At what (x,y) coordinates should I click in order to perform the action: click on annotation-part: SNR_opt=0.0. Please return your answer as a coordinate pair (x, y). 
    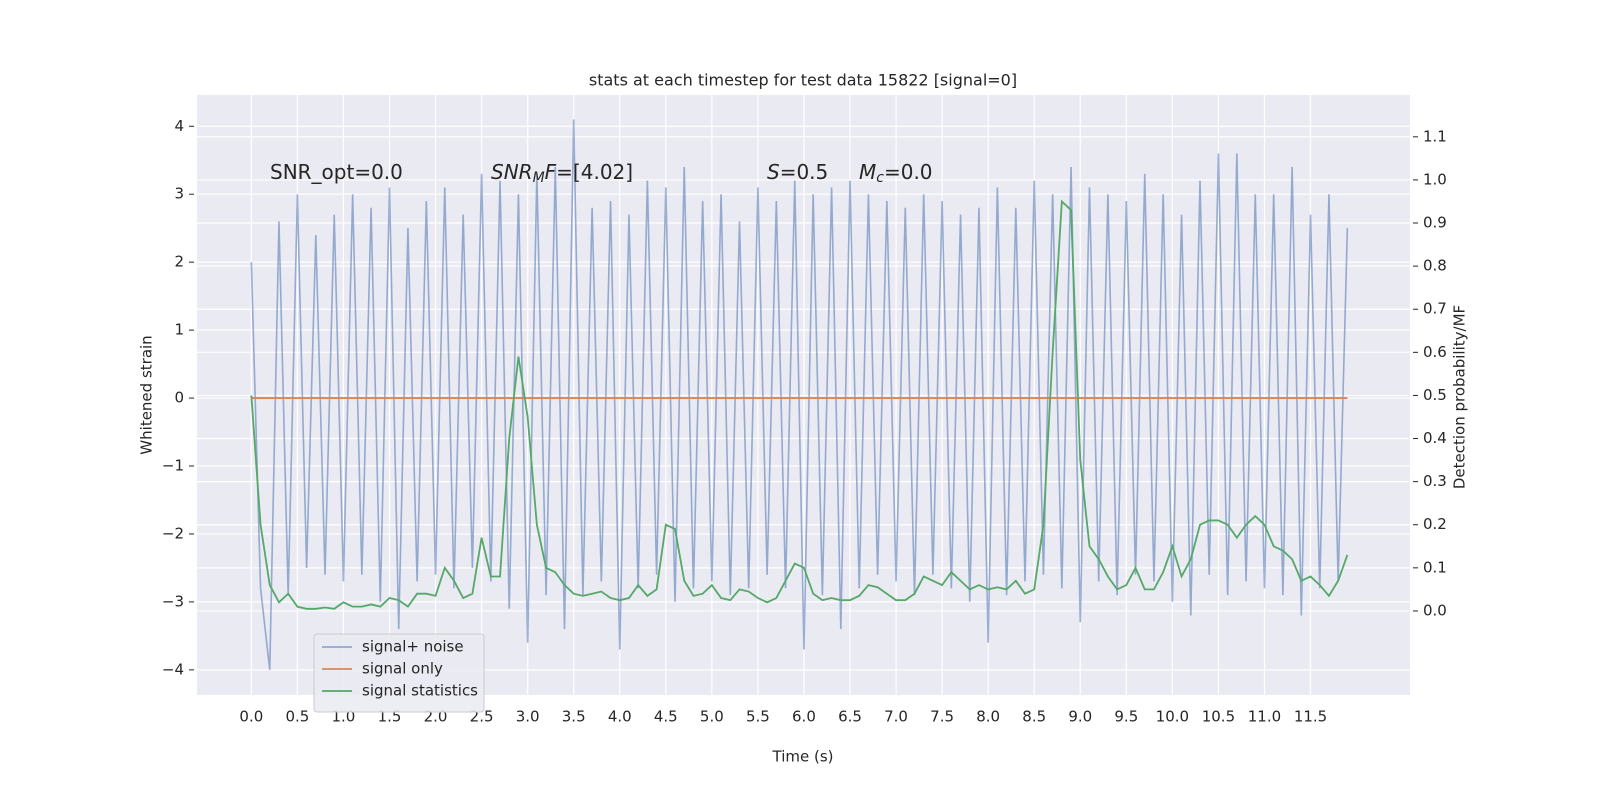
    Looking at the image, I should click on (336, 172).